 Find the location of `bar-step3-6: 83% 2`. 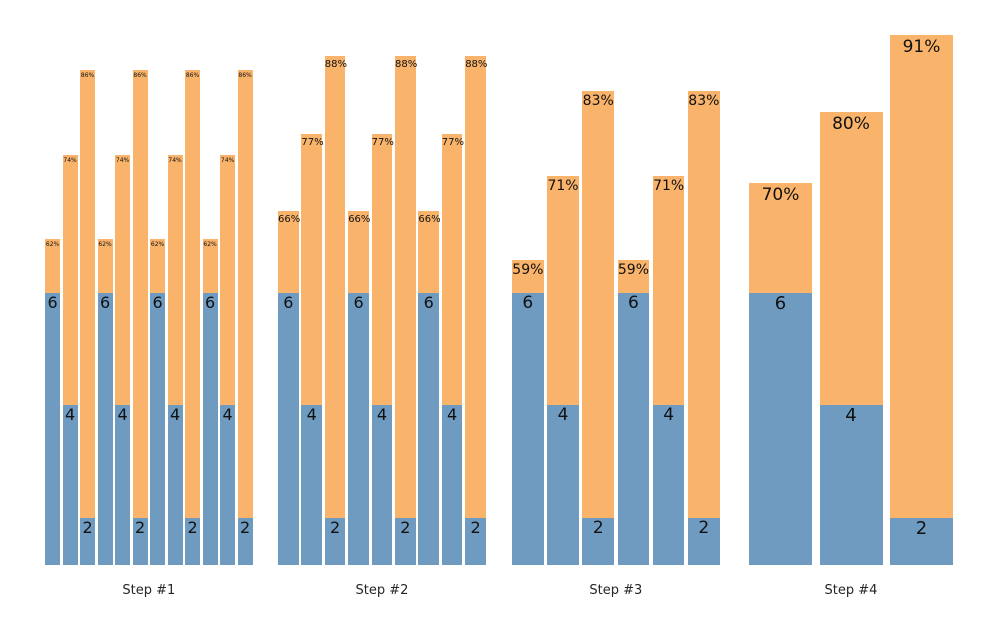

bar-step3-6: 83% 2 is located at coordinates (704, 328).